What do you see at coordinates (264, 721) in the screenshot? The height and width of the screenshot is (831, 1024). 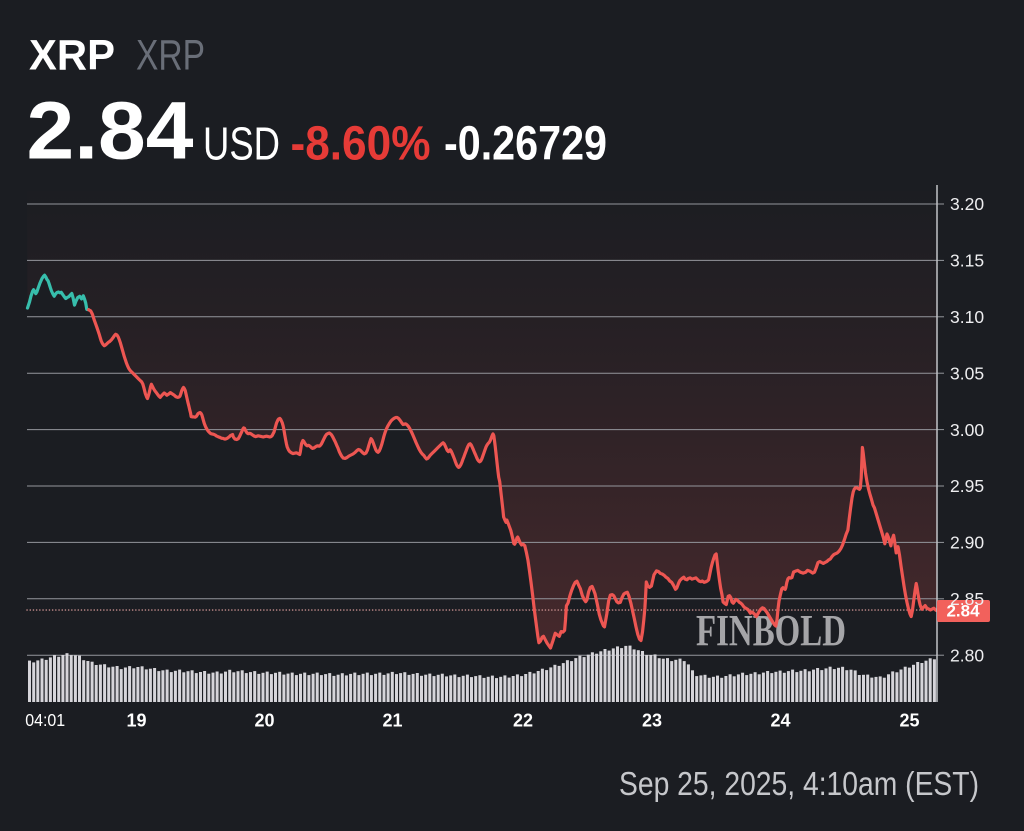 I see `svg-text: 20` at bounding box center [264, 721].